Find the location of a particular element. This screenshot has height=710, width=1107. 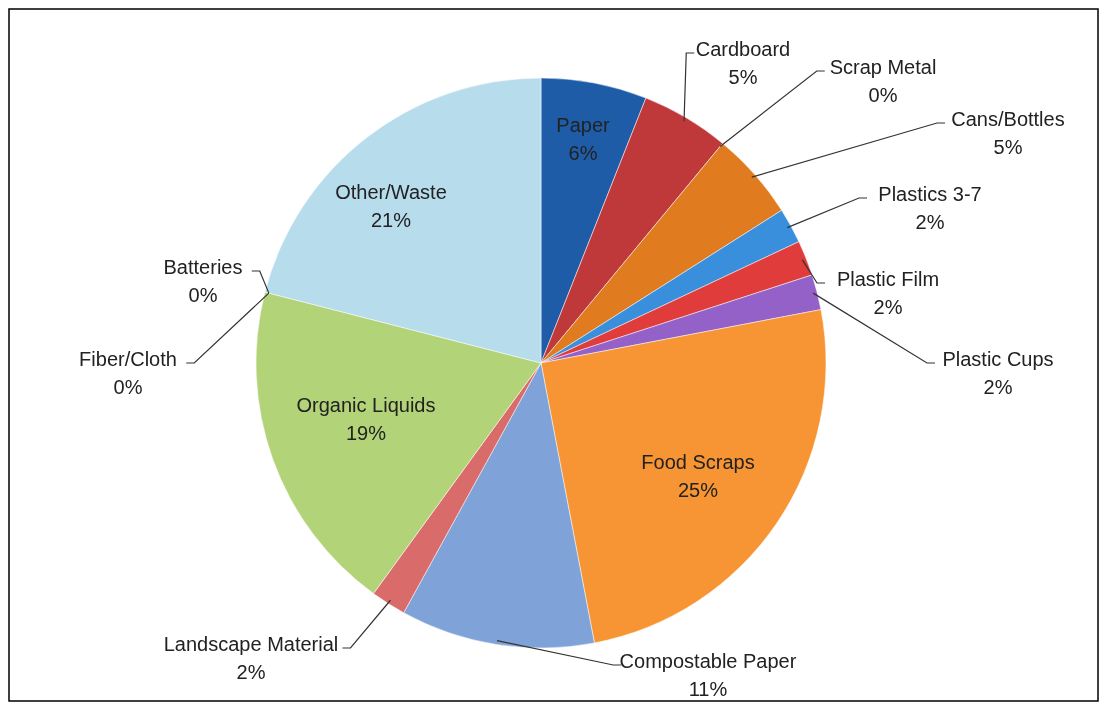

data-label: 19% is located at coordinates (366, 433).